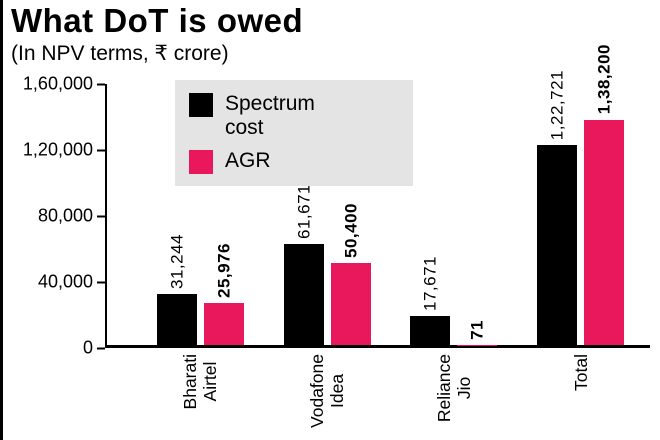 The height and width of the screenshot is (440, 660). Describe the element at coordinates (65, 215) in the screenshot. I see `y-tick-label: 80,000` at that location.